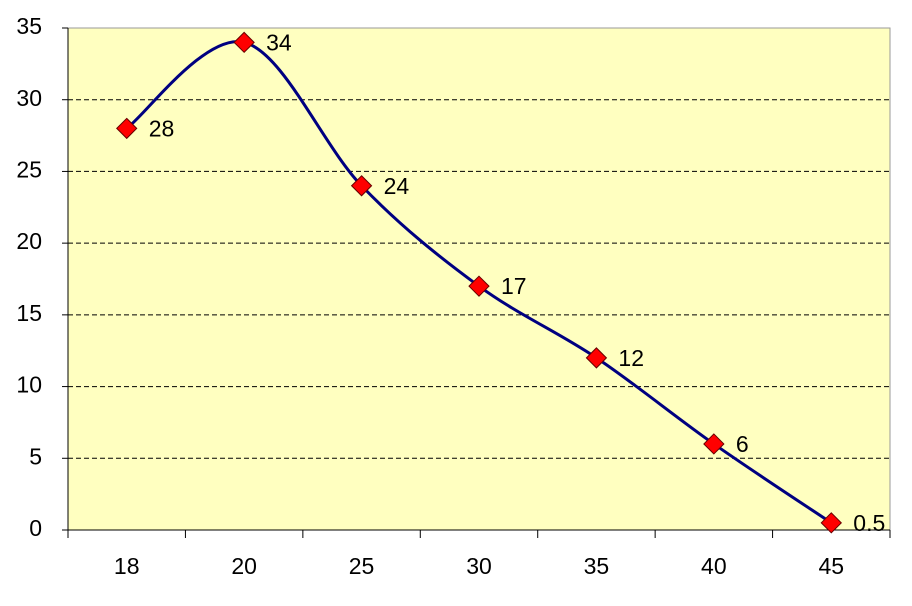  Describe the element at coordinates (714, 566) in the screenshot. I see `x-tick-label: 40` at that location.